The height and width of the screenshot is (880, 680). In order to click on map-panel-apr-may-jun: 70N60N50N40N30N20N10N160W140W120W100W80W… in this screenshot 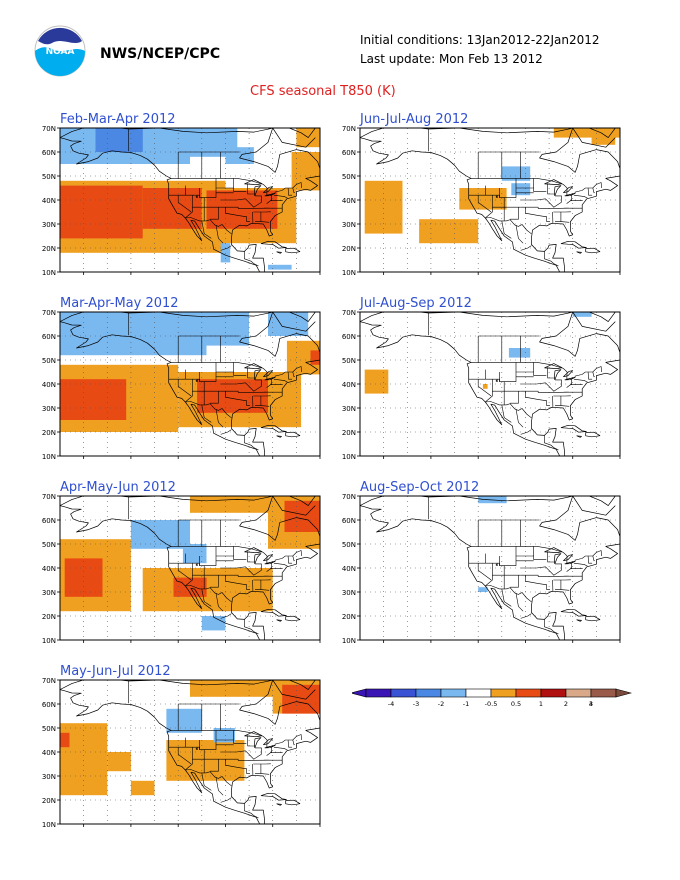, I will do `click(181, 569)`.